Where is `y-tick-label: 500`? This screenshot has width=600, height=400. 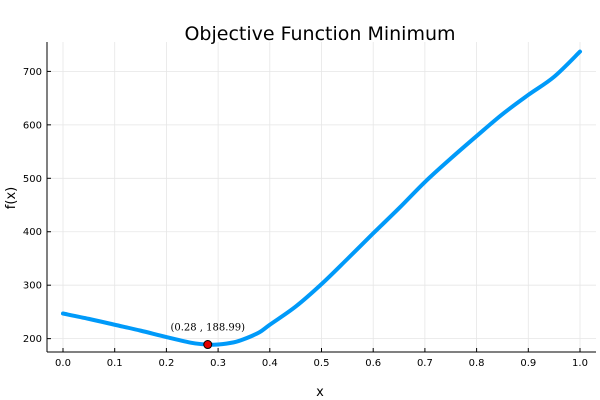 y-tick-label: 500 is located at coordinates (32, 179).